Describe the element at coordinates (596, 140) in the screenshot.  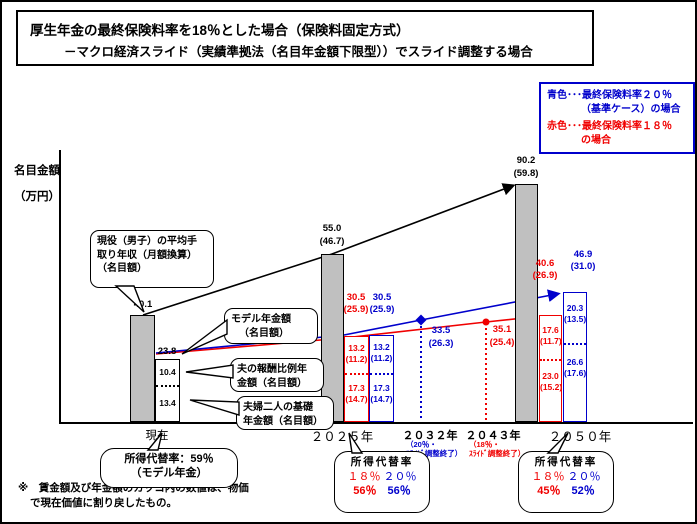
I see `legend-red-line2: の場合` at that location.